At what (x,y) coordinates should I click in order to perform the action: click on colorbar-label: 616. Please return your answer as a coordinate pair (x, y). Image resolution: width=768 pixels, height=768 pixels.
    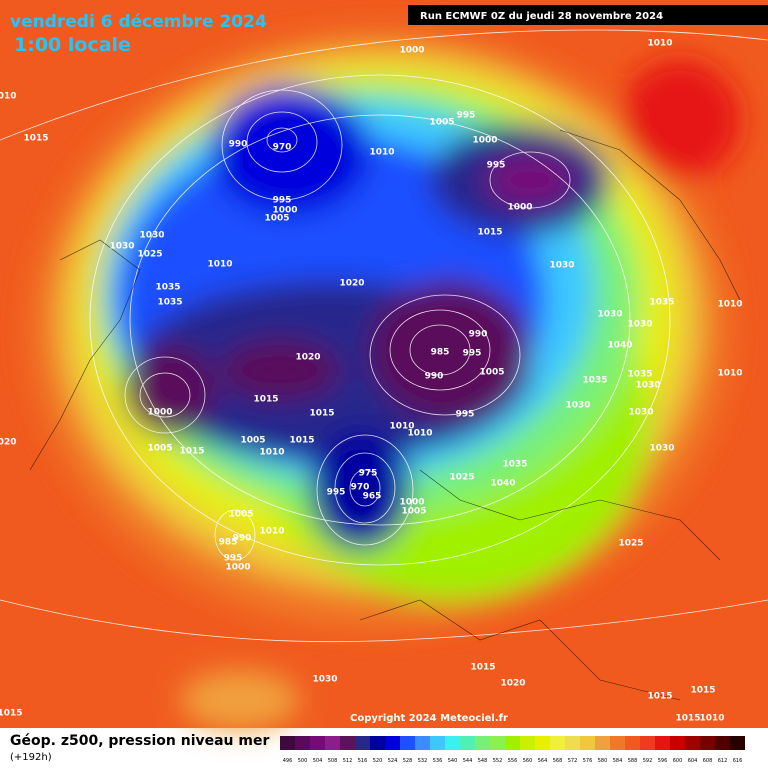
    Looking at the image, I should click on (738, 761).